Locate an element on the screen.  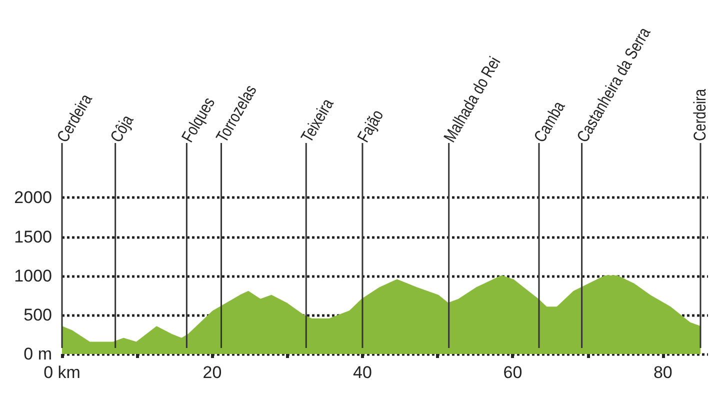
x-tick-label: 40 is located at coordinates (362, 372).